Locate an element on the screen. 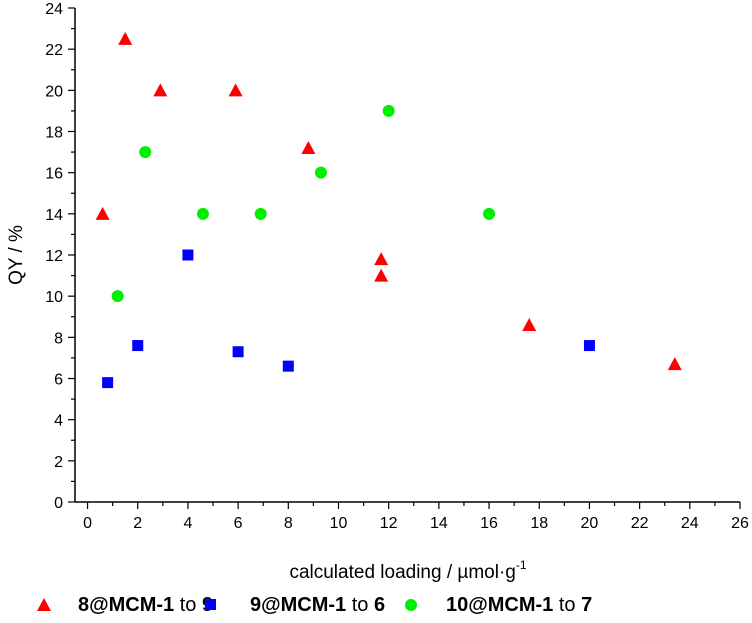 The height and width of the screenshot is (623, 752). x-tick-label: 26 is located at coordinates (740, 523).